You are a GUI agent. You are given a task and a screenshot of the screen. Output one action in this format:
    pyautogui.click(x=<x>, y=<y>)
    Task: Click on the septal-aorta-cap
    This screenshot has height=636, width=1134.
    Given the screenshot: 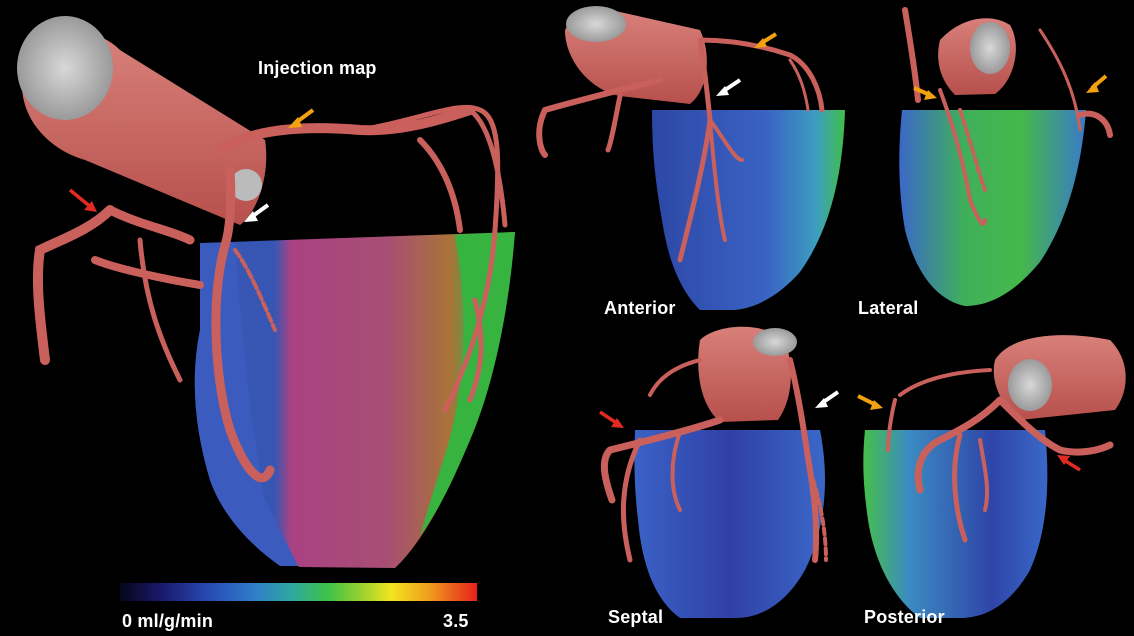 What is the action you would take?
    pyautogui.click(x=775, y=342)
    